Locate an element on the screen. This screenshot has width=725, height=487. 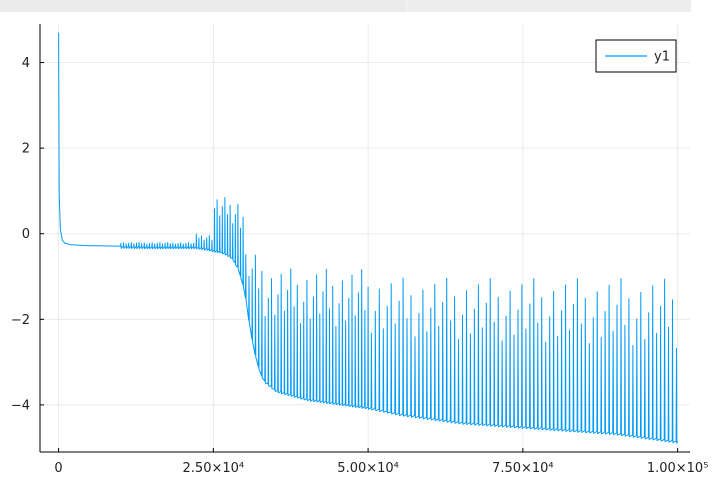
x-axis-ticks: 0 2.50×10⁴ 5.00×10⁴ 7.50×10⁴ 1.00×10⁵ is located at coordinates (381, 462).